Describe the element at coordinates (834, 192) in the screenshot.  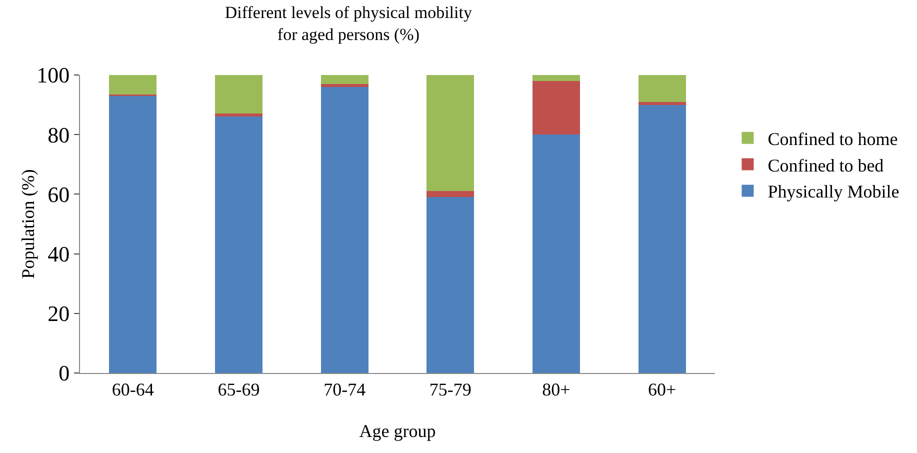
I see `legend-label: Physically Mobile` at that location.